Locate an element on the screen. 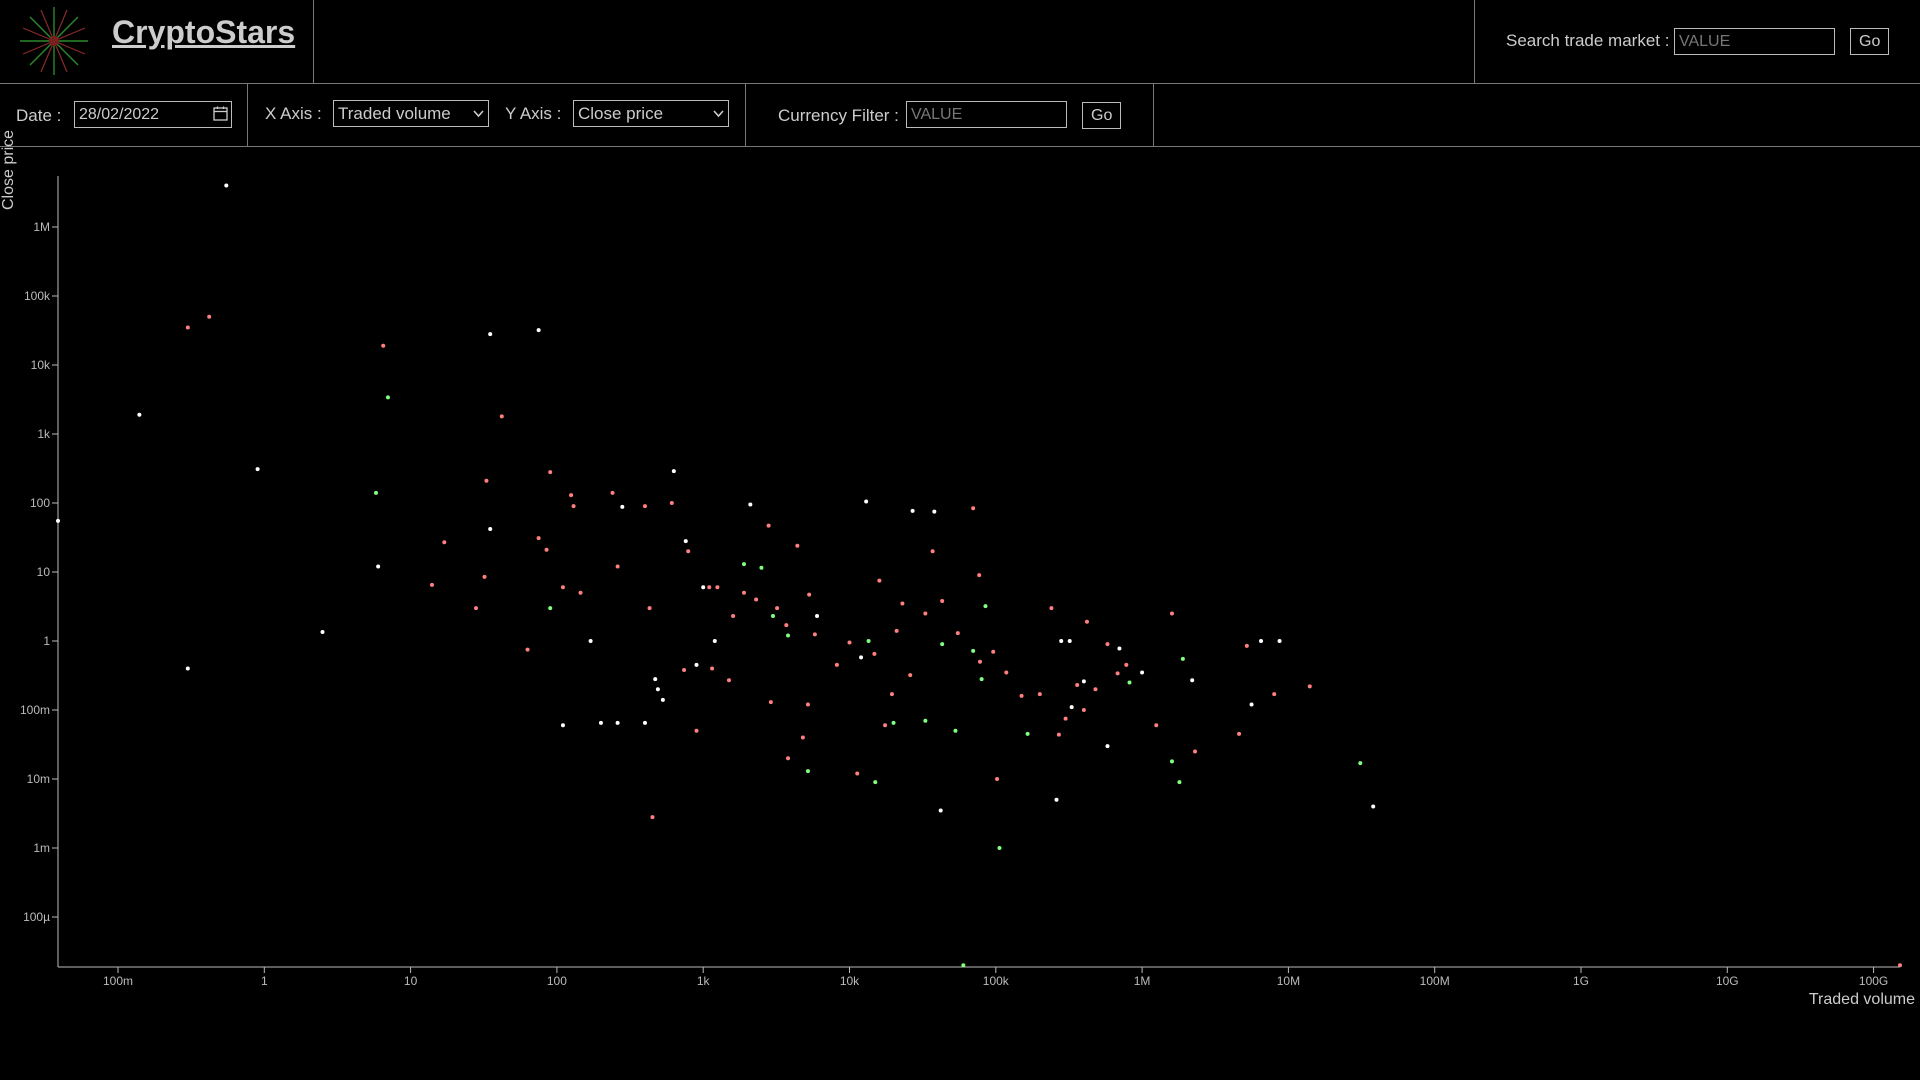  x-axis-select: Traded volume is located at coordinates (411, 113).